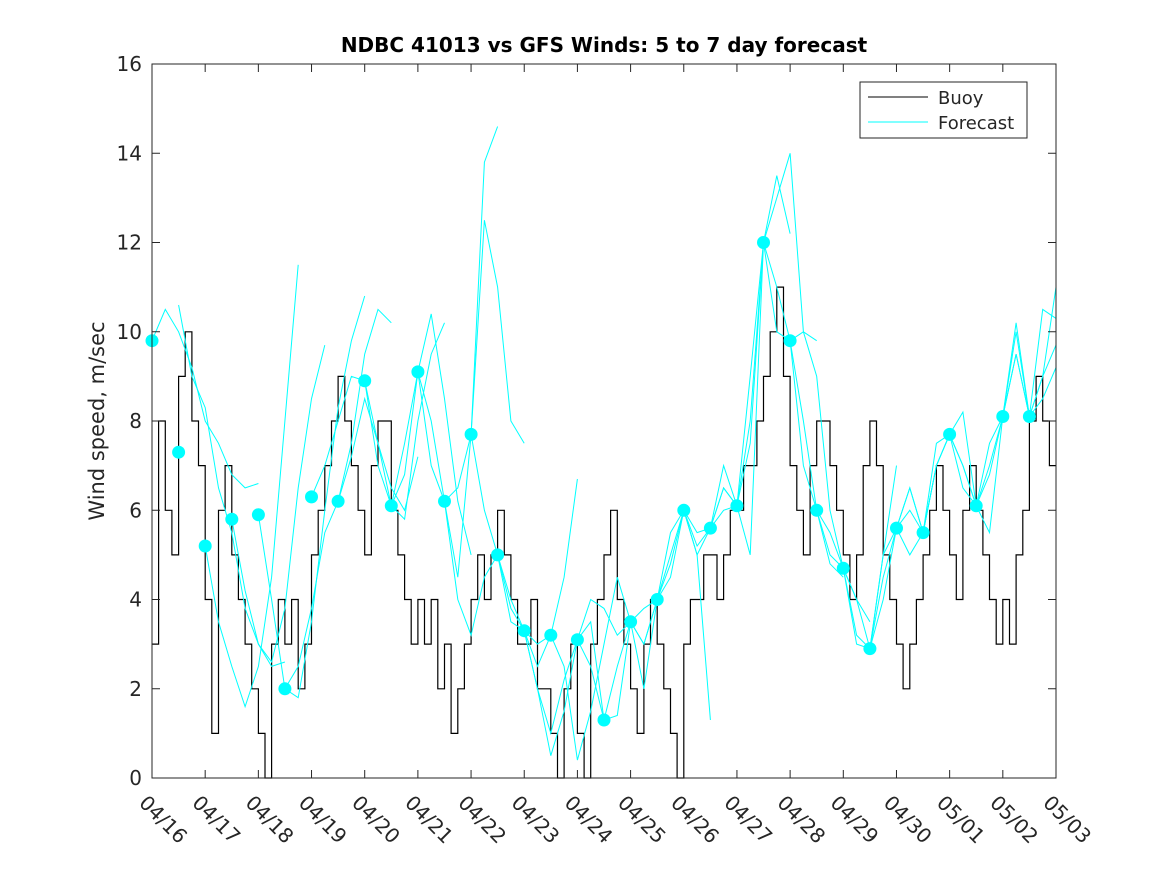 The height and width of the screenshot is (875, 1167). I want to click on y-tick-label: 16, so click(129, 64).